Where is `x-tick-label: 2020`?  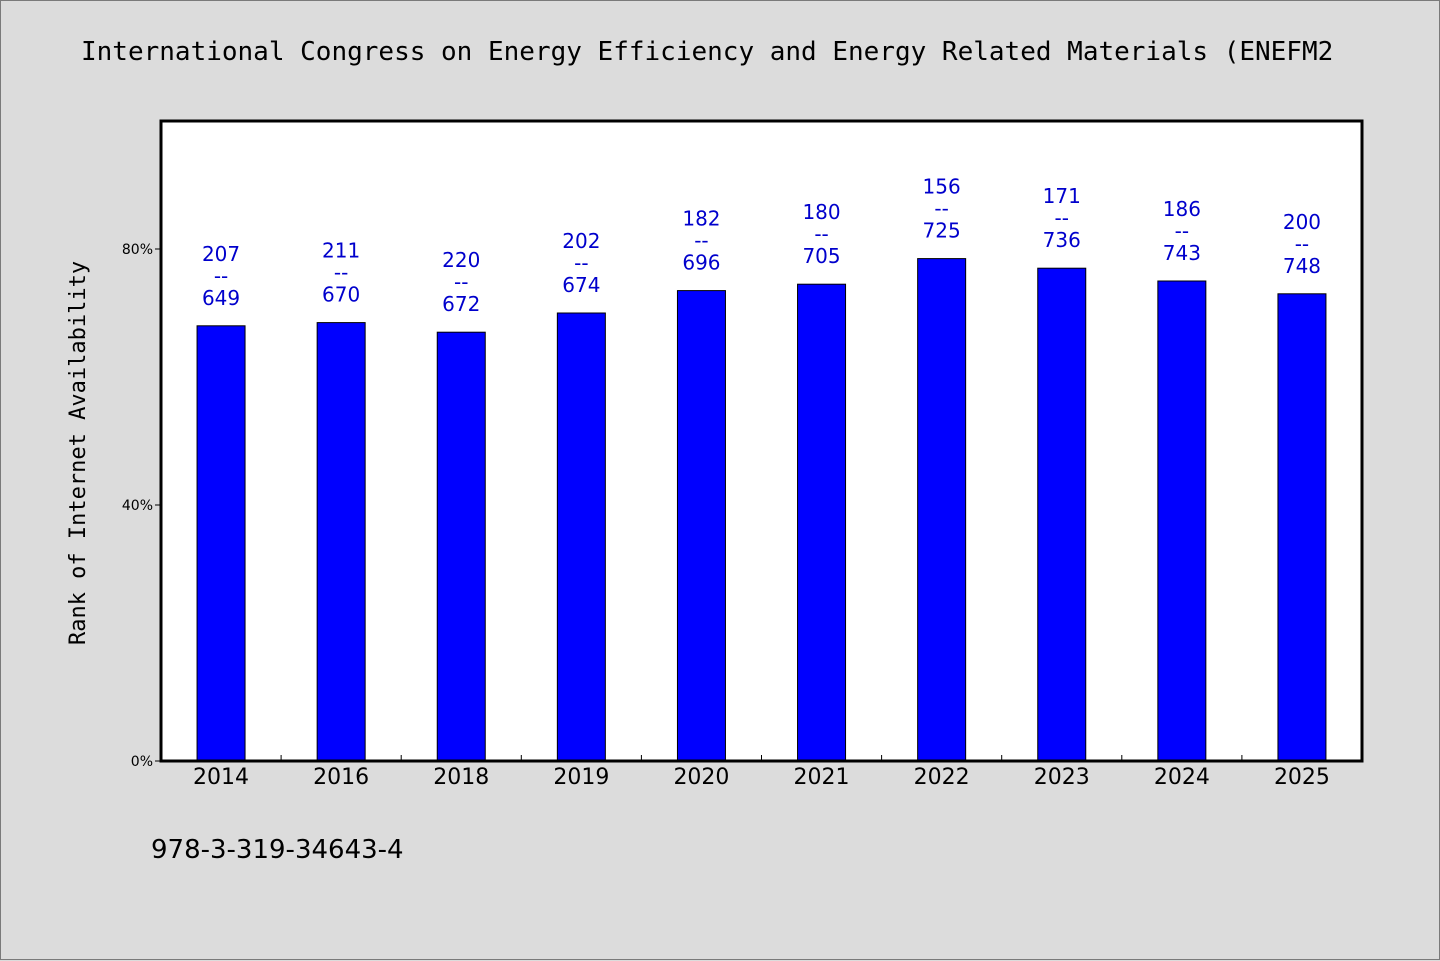
x-tick-label: 2020 is located at coordinates (701, 777).